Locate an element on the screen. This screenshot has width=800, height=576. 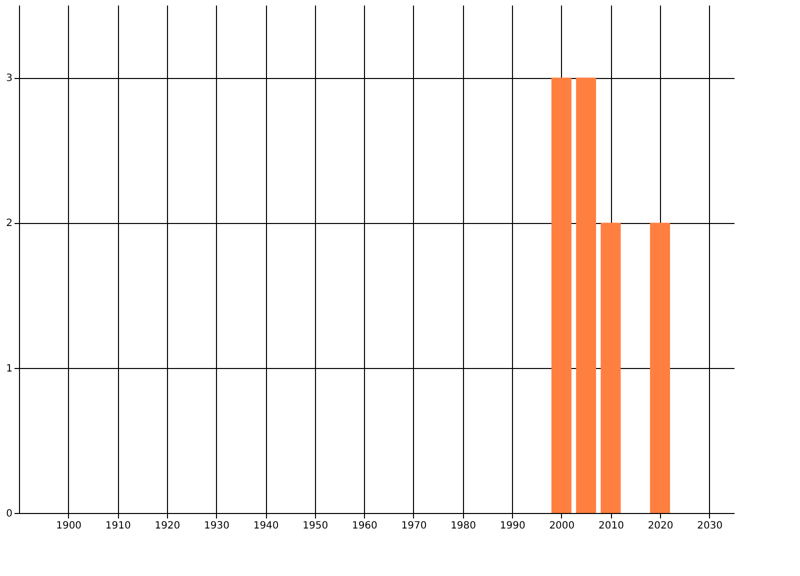
y-tick-label: 2 is located at coordinates (9, 224).